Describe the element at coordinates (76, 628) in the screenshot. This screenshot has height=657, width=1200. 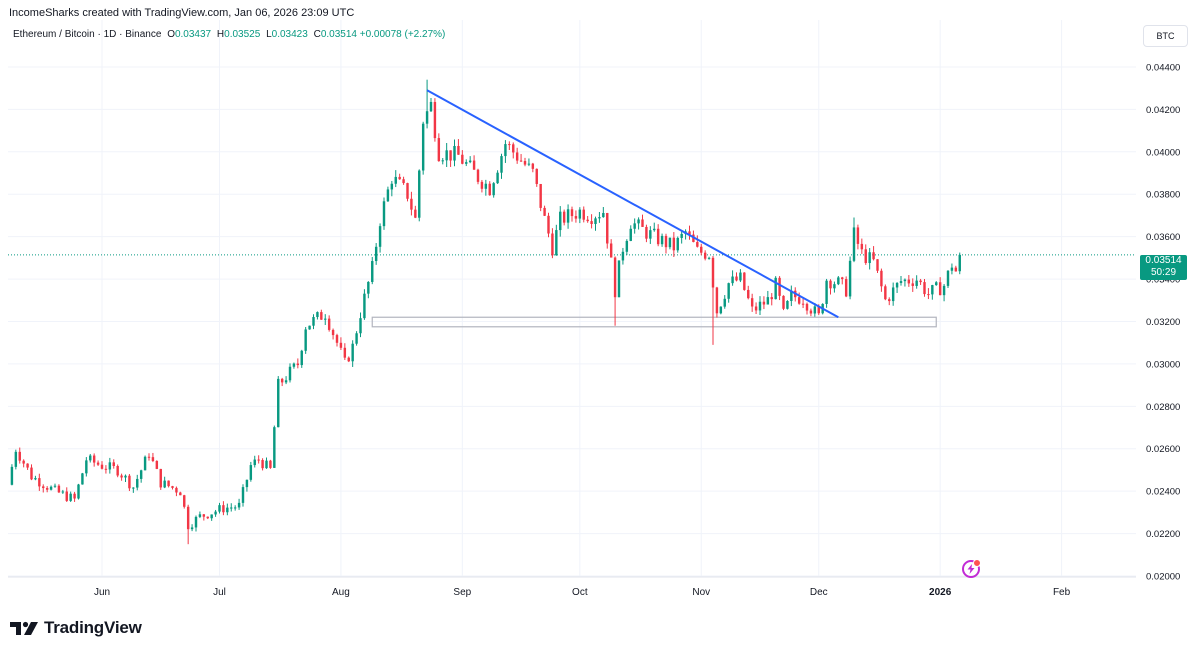
I see `tradingview-brand: TradingView` at that location.